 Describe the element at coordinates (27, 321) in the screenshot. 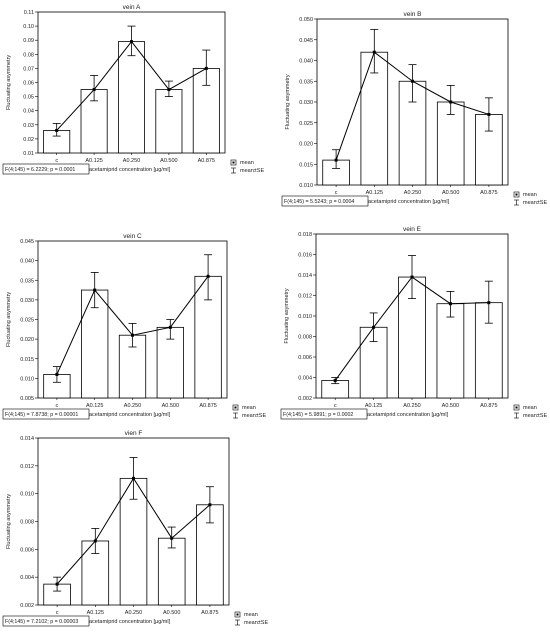

I see `y-tick-label: 0.025` at that location.